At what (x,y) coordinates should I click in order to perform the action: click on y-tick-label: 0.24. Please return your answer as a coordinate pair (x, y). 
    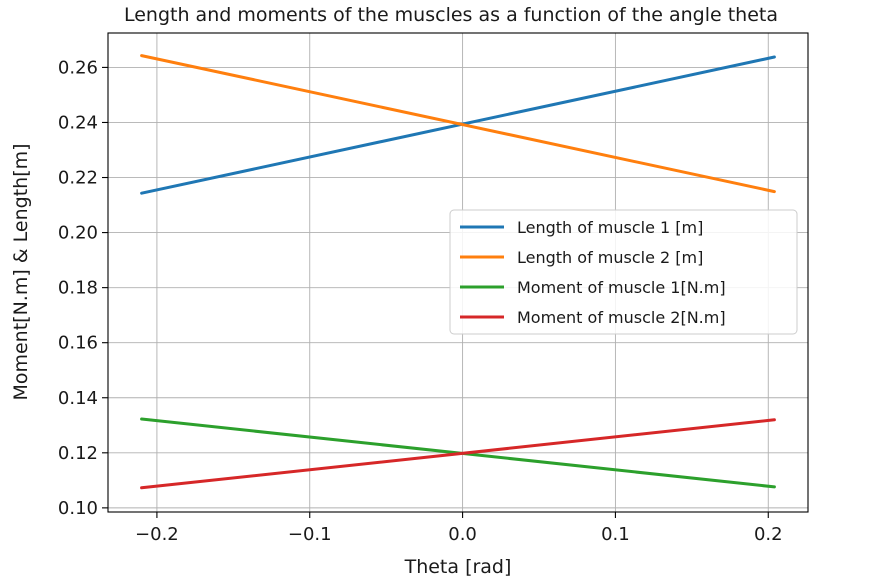
    Looking at the image, I should click on (78, 122).